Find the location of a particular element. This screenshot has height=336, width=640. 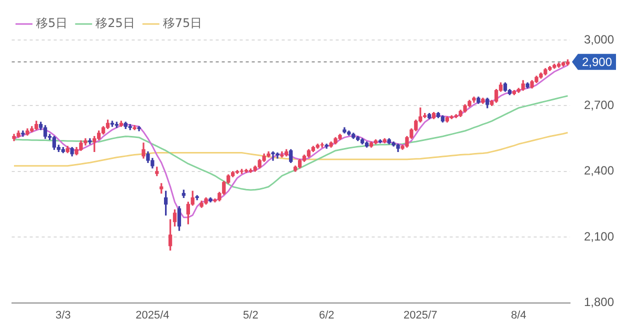

x-tick-label: 5/2 is located at coordinates (250, 315).